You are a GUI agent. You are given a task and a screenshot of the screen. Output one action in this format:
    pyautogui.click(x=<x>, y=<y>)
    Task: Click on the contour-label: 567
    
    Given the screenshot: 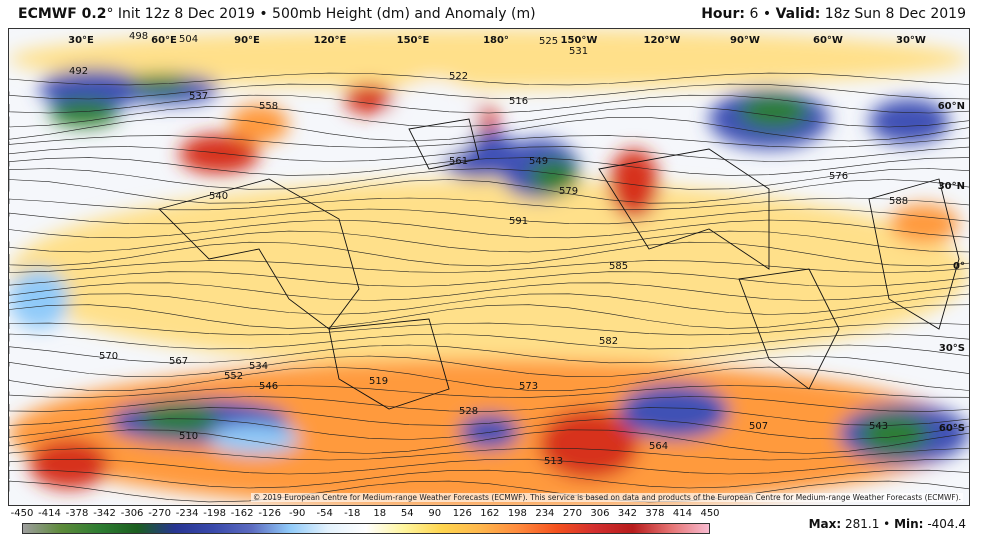 What is the action you would take?
    pyautogui.click(x=178, y=361)
    